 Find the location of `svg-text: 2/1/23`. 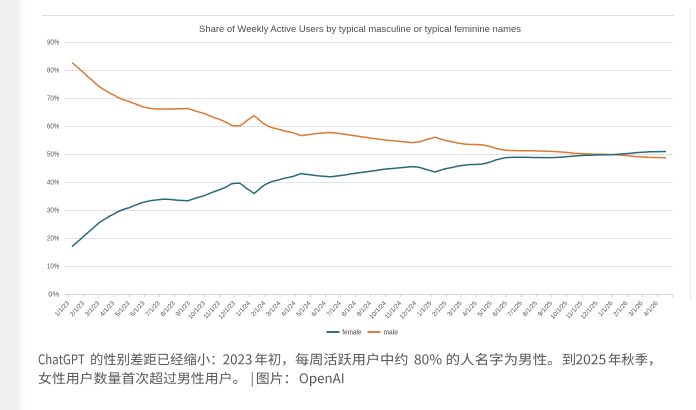

svg-text: 2/1/23 is located at coordinates (78, 309).